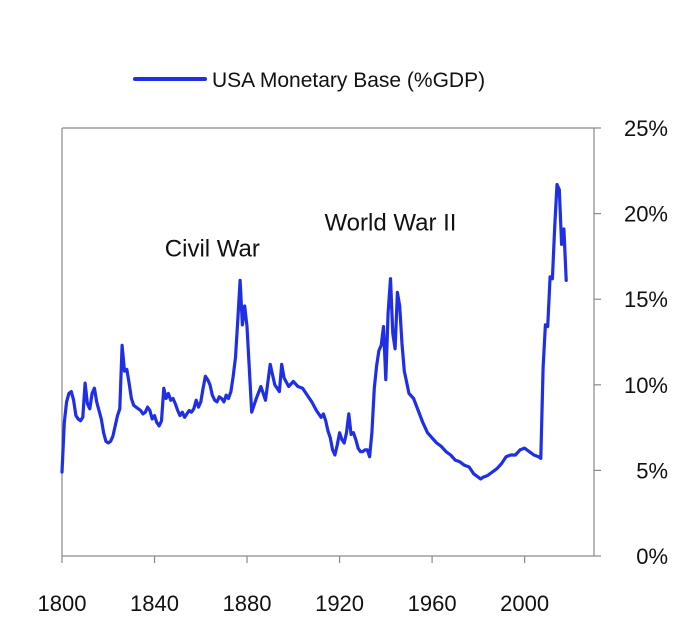 The image size is (700, 634). Describe the element at coordinates (154, 603) in the screenshot. I see `x-tick-label: 1840` at that location.